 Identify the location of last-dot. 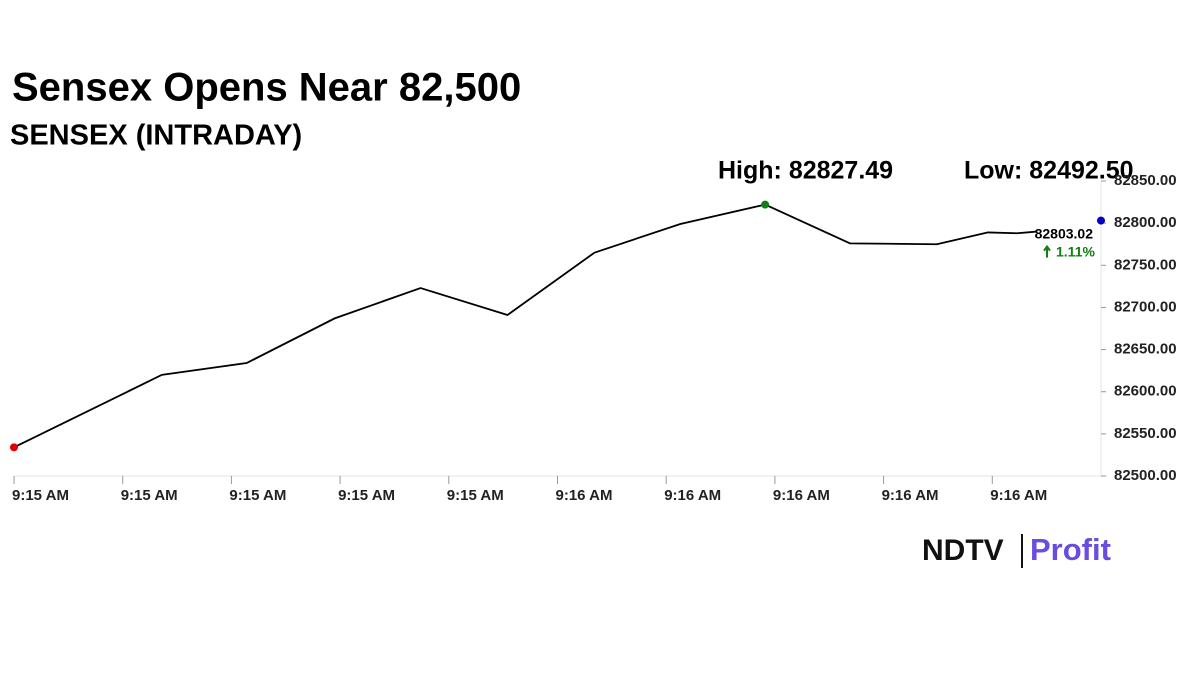
(1101, 220).